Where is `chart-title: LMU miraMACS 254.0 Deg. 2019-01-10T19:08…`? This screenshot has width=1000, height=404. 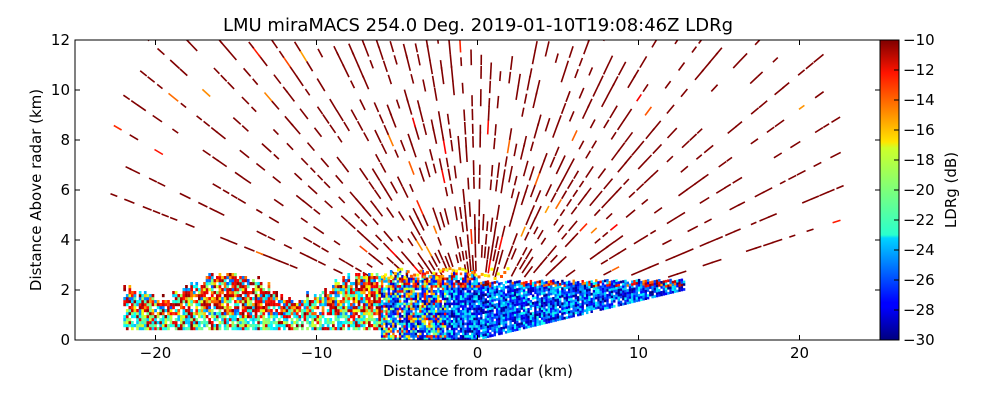 chart-title: LMU miraMACS 254.0 Deg. 2019-01-10T19:08… is located at coordinates (478, 25).